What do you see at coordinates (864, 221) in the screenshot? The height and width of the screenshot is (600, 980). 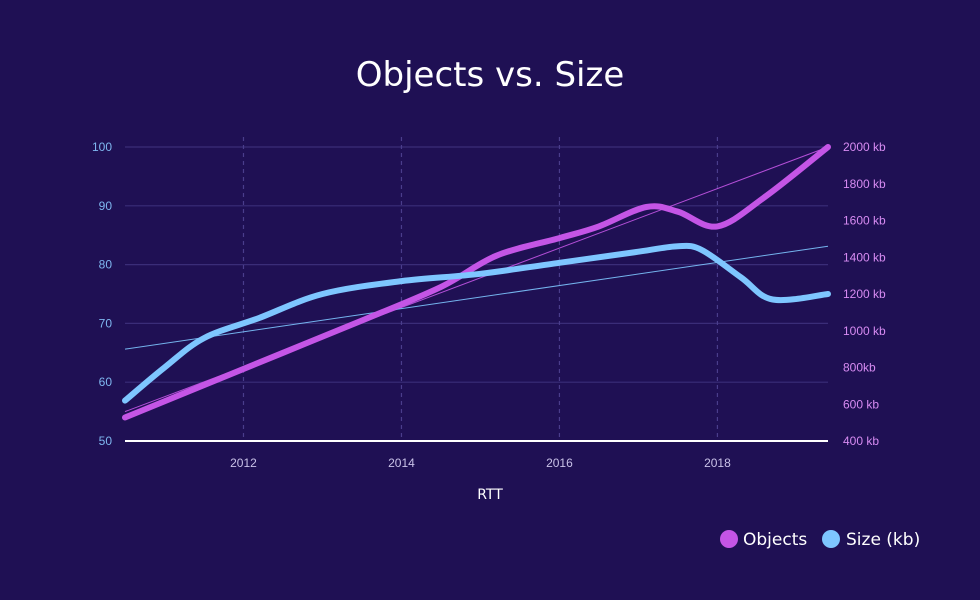 I see `y-right-tick-label: 1600 kb` at bounding box center [864, 221].